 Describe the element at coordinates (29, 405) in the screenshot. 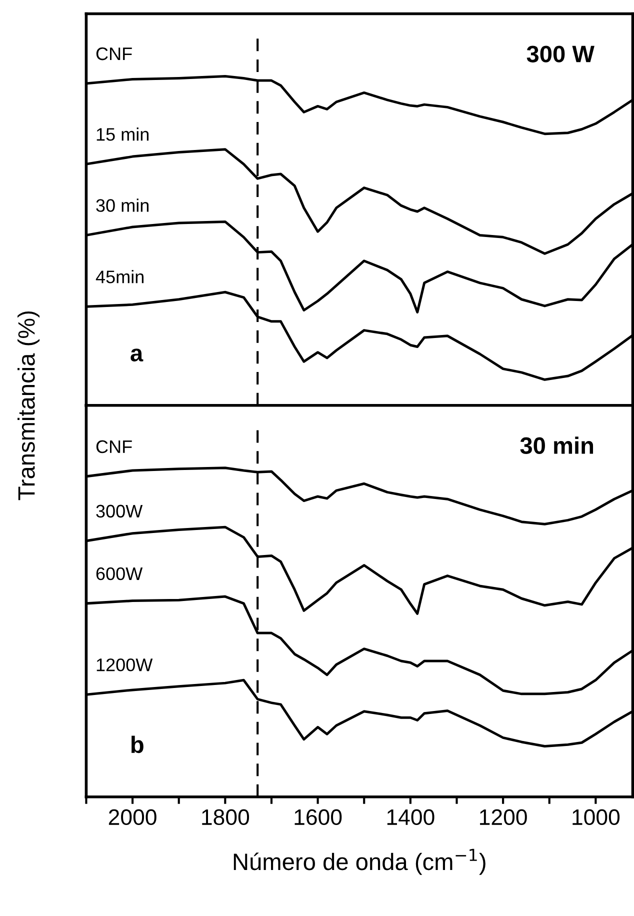

I see `y-axis-title: Transmitancia (%)` at that location.